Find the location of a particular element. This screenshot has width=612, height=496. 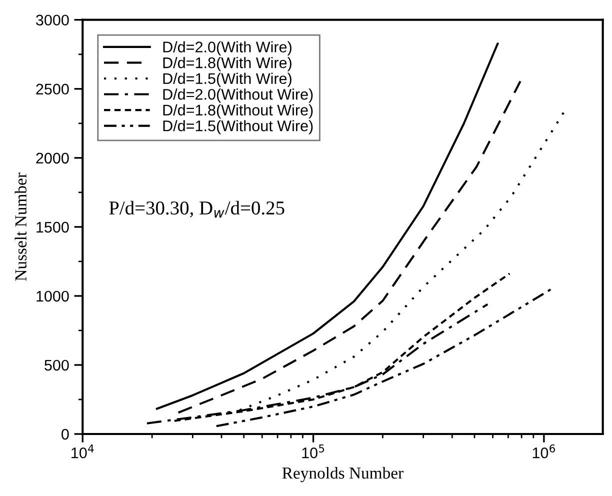

y-tick-label: 2000 is located at coordinates (52, 158).